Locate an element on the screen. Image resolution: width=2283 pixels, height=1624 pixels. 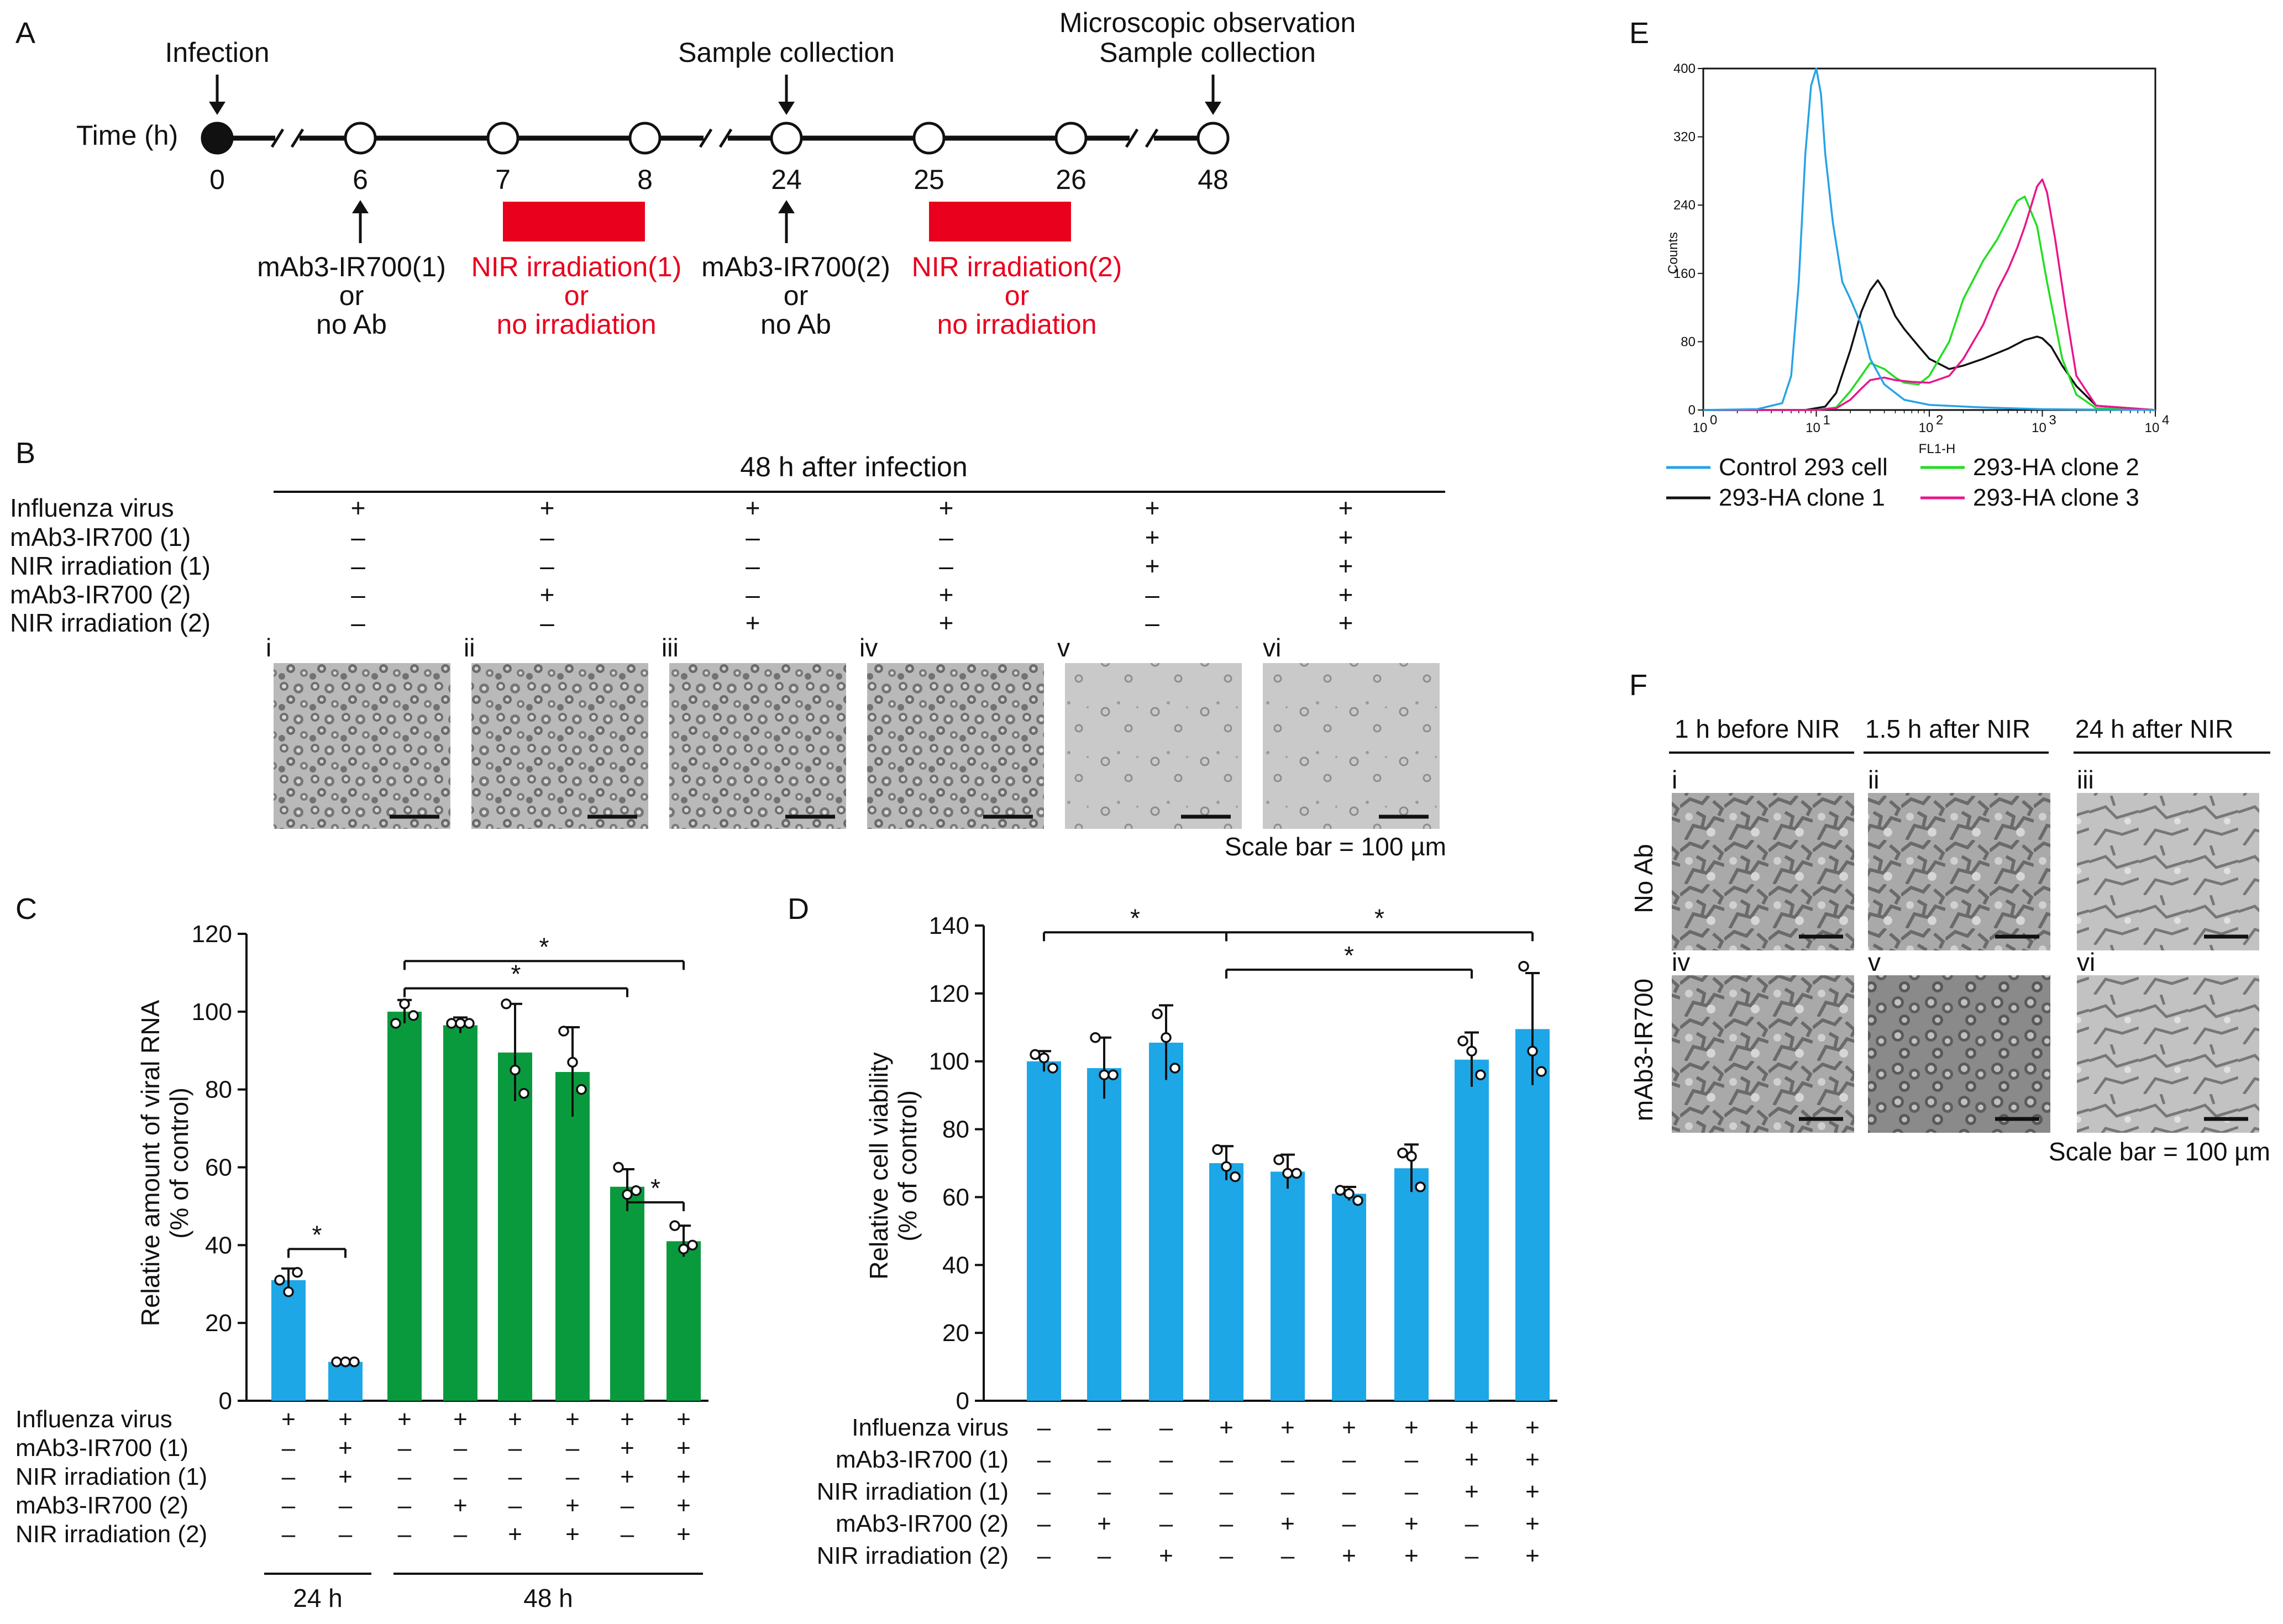
panel-f-header-3: 24 h after NIR is located at coordinates (2154, 728).